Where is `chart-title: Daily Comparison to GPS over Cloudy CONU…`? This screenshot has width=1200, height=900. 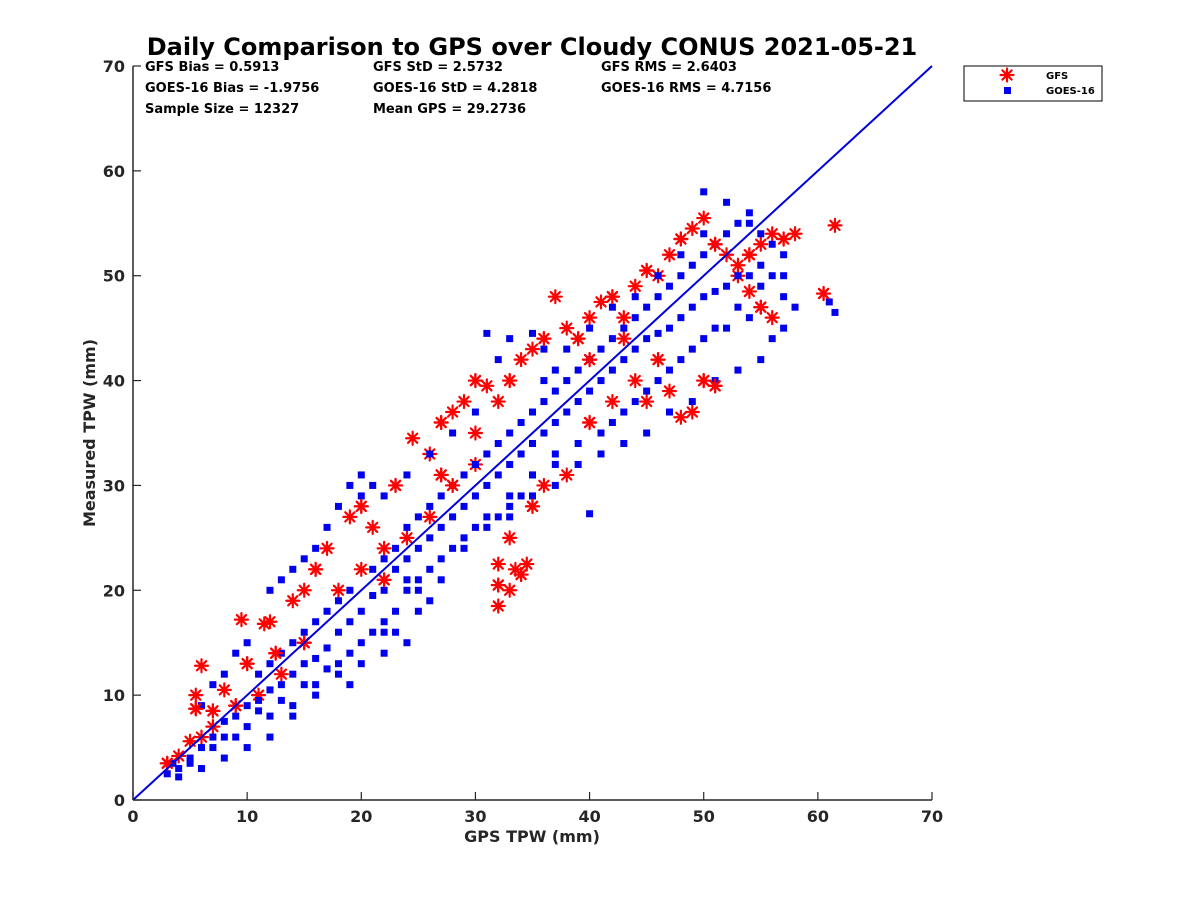
chart-title: Daily Comparison to GPS over Cloudy CONU… is located at coordinates (532, 47).